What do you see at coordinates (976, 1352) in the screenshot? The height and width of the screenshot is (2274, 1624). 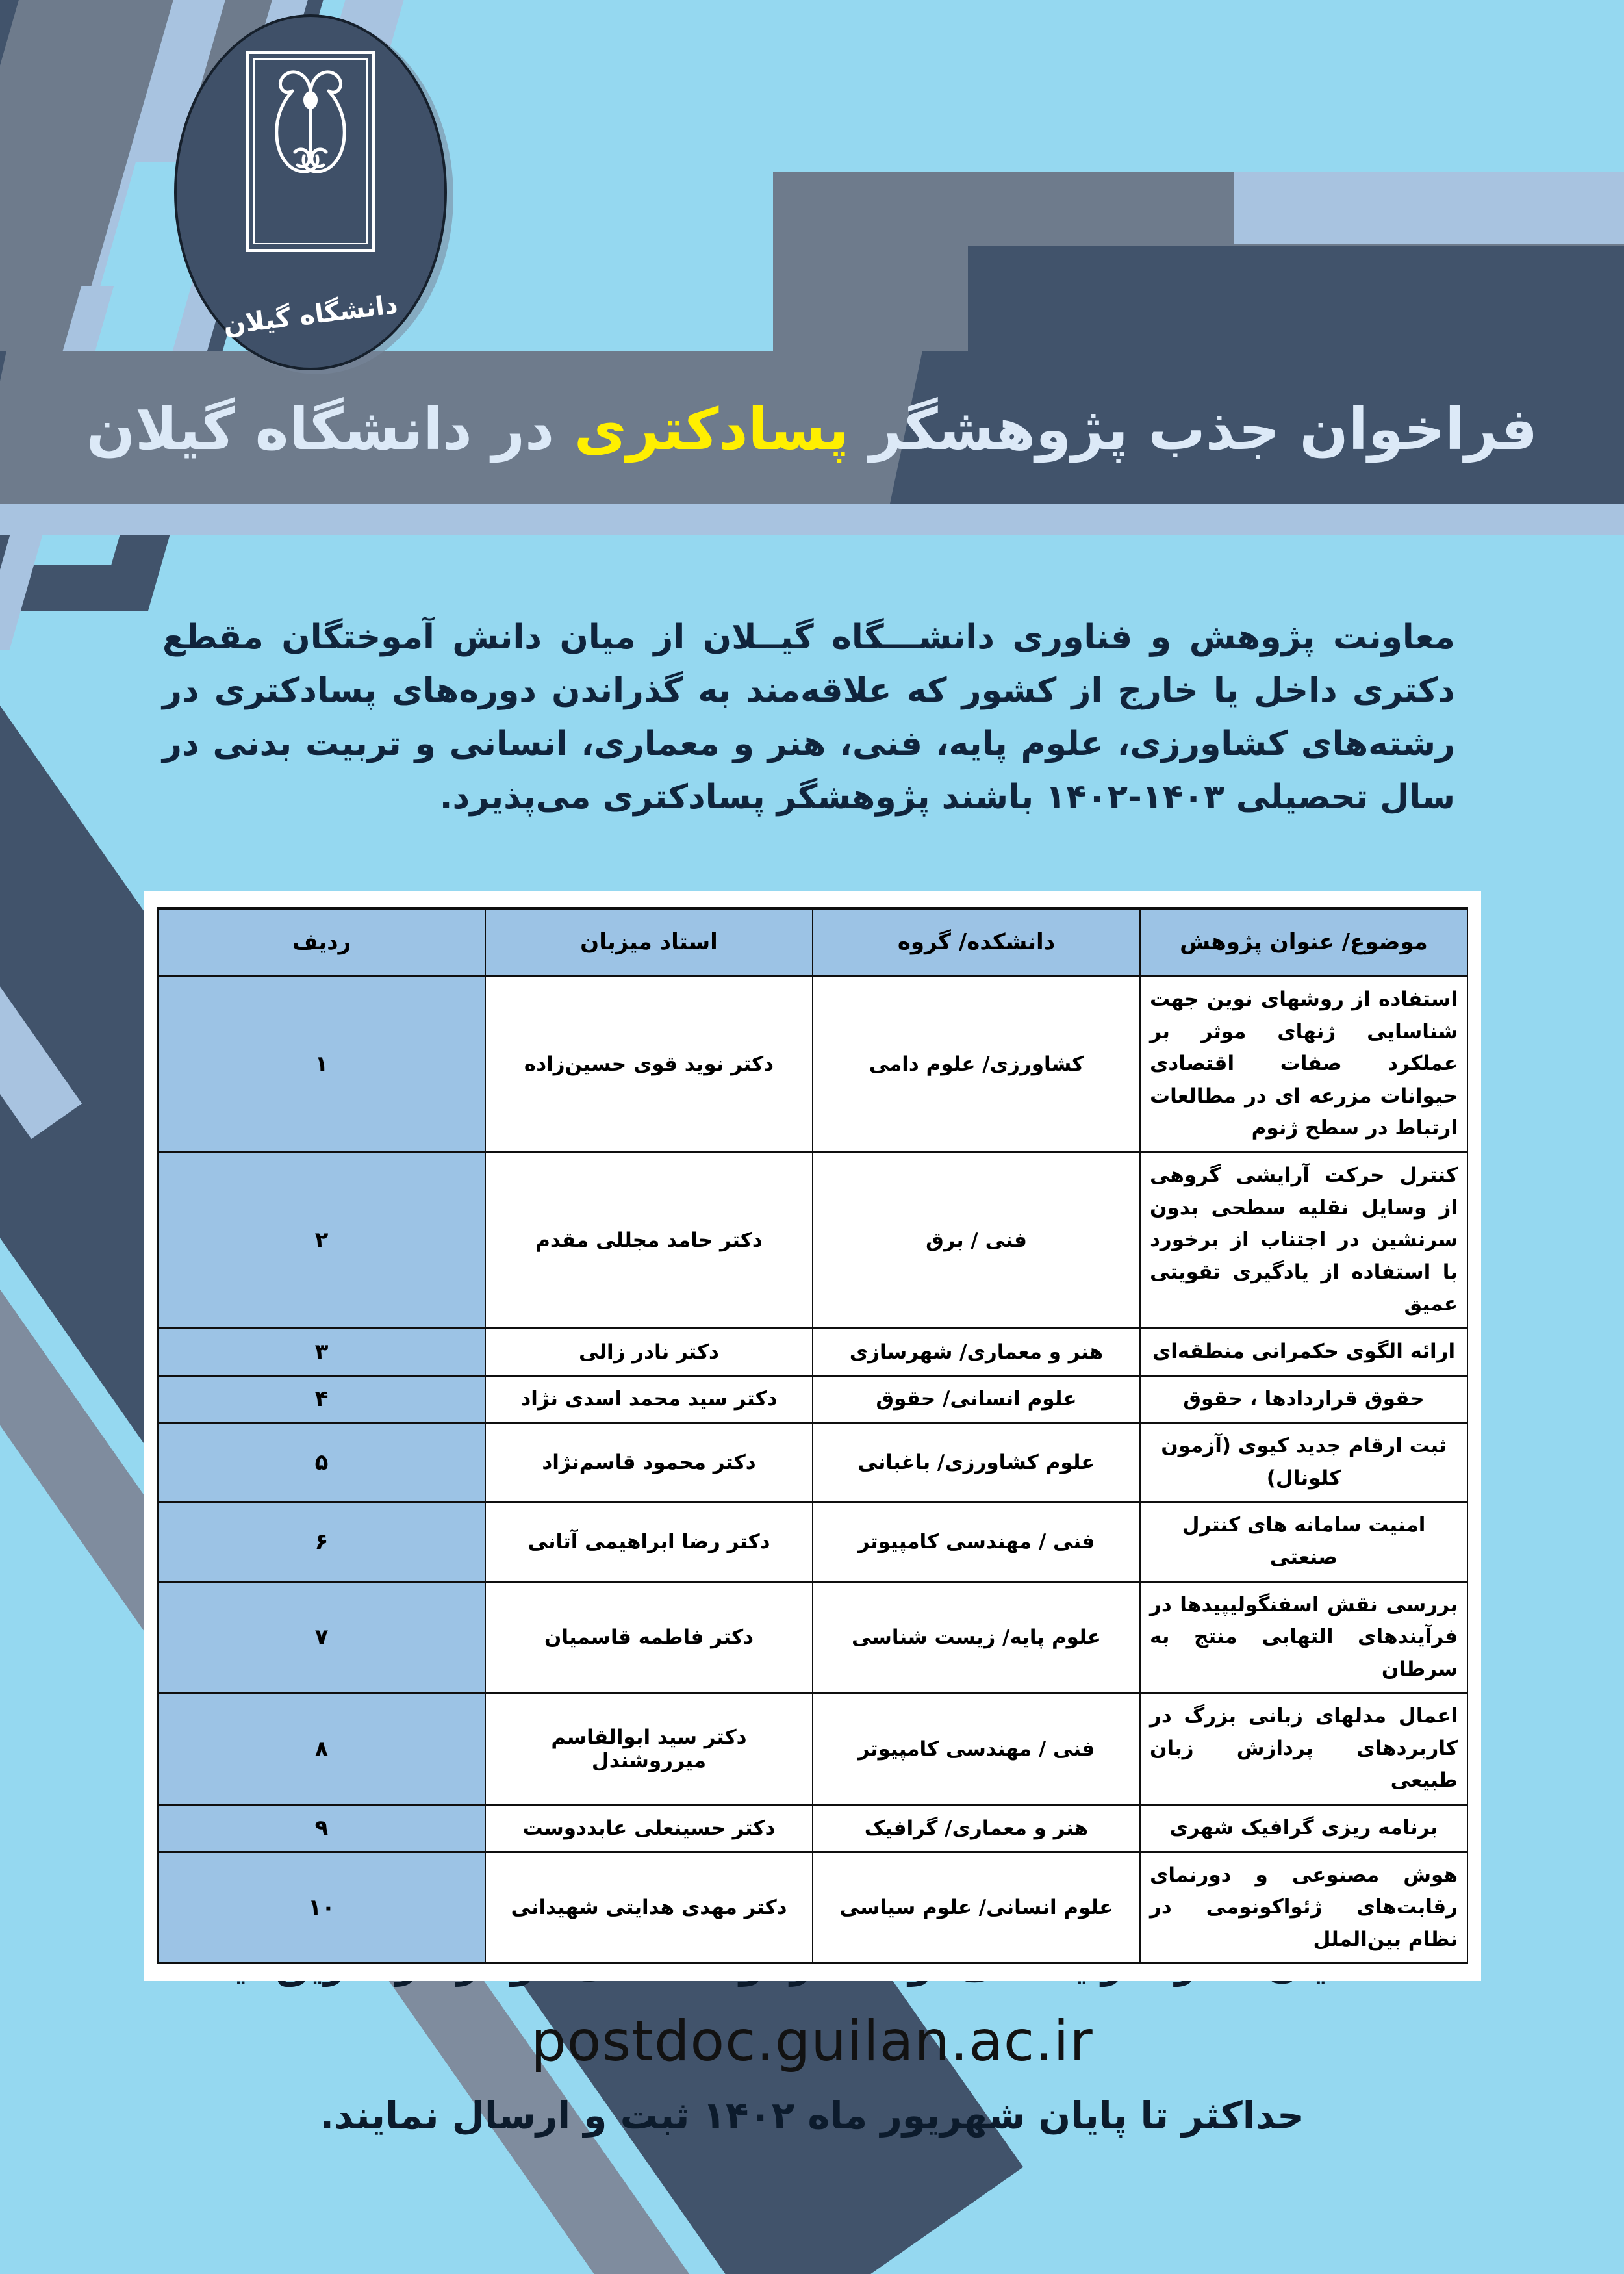 I see `cell-faculty: هنر و معماری/ شهرسازی` at bounding box center [976, 1352].